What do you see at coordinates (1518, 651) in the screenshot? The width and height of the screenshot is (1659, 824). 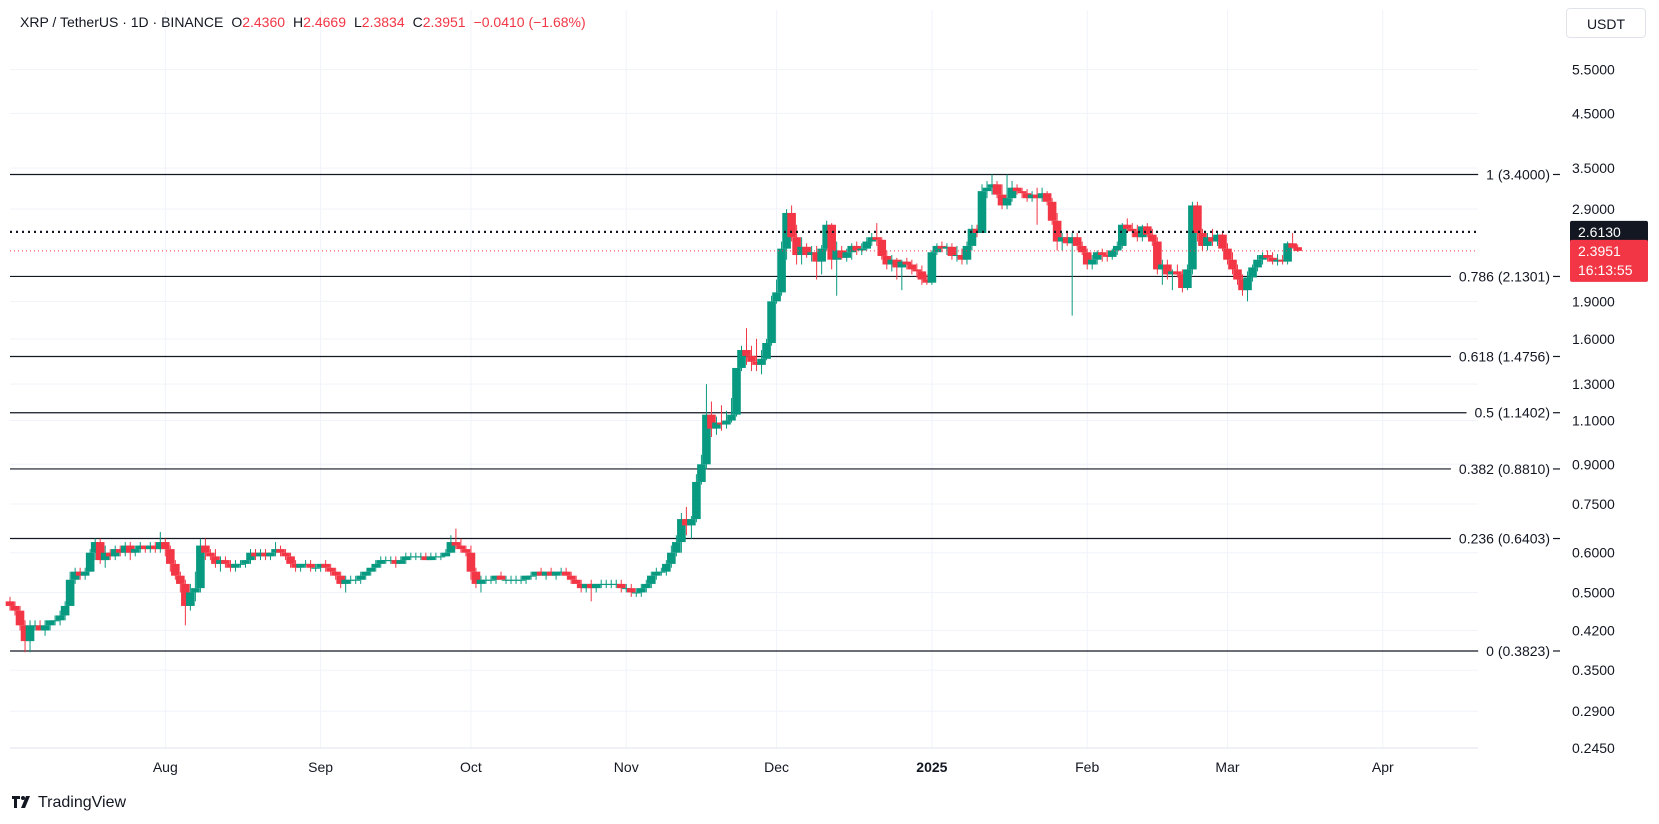 I see `fib-level-label: 0 (0.3823)` at bounding box center [1518, 651].